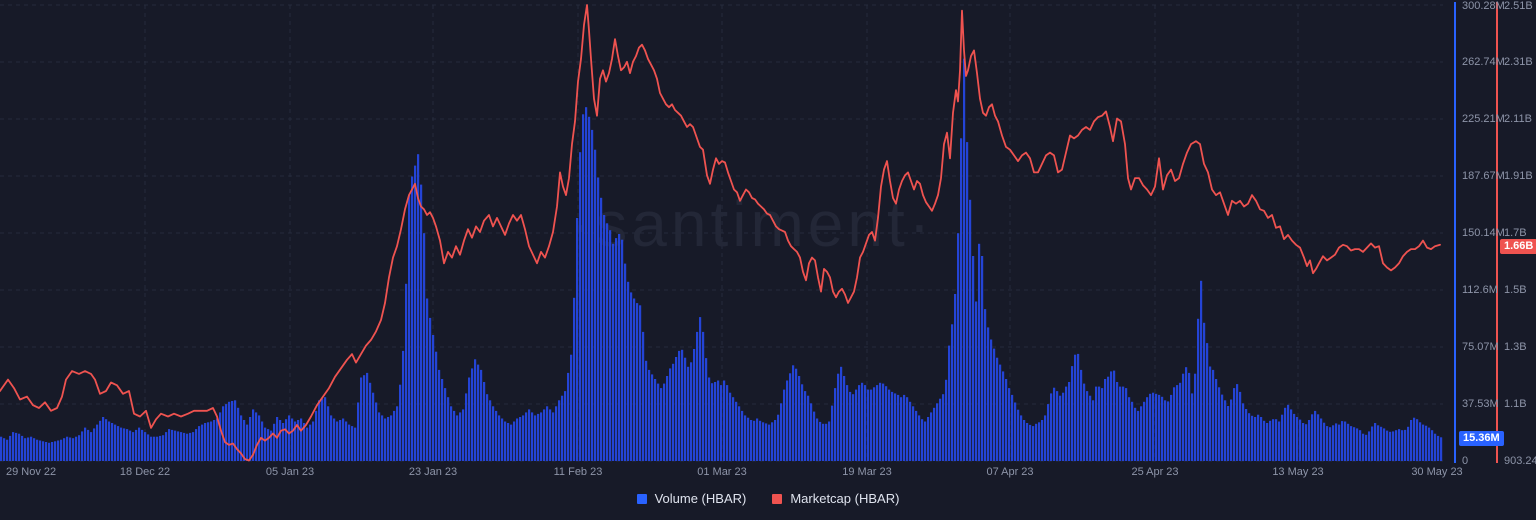 The width and height of the screenshot is (1536, 520). What do you see at coordinates (835, 498) in the screenshot?
I see `legend-item-marketcap: Marketcap (HBAR)` at bounding box center [835, 498].